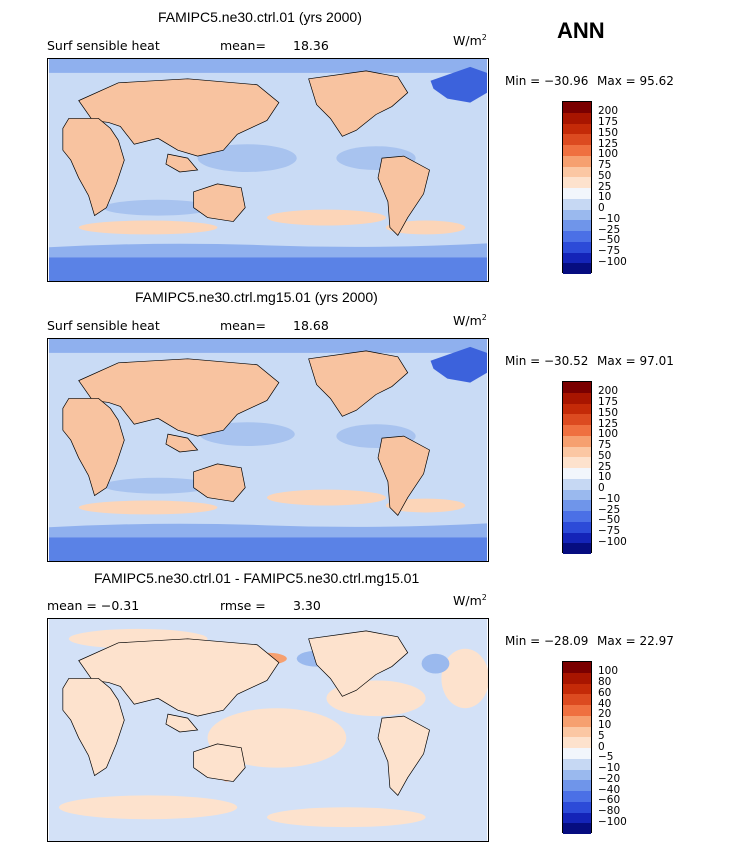 The image size is (733, 852). I want to click on tick-label: −60, so click(609, 800).